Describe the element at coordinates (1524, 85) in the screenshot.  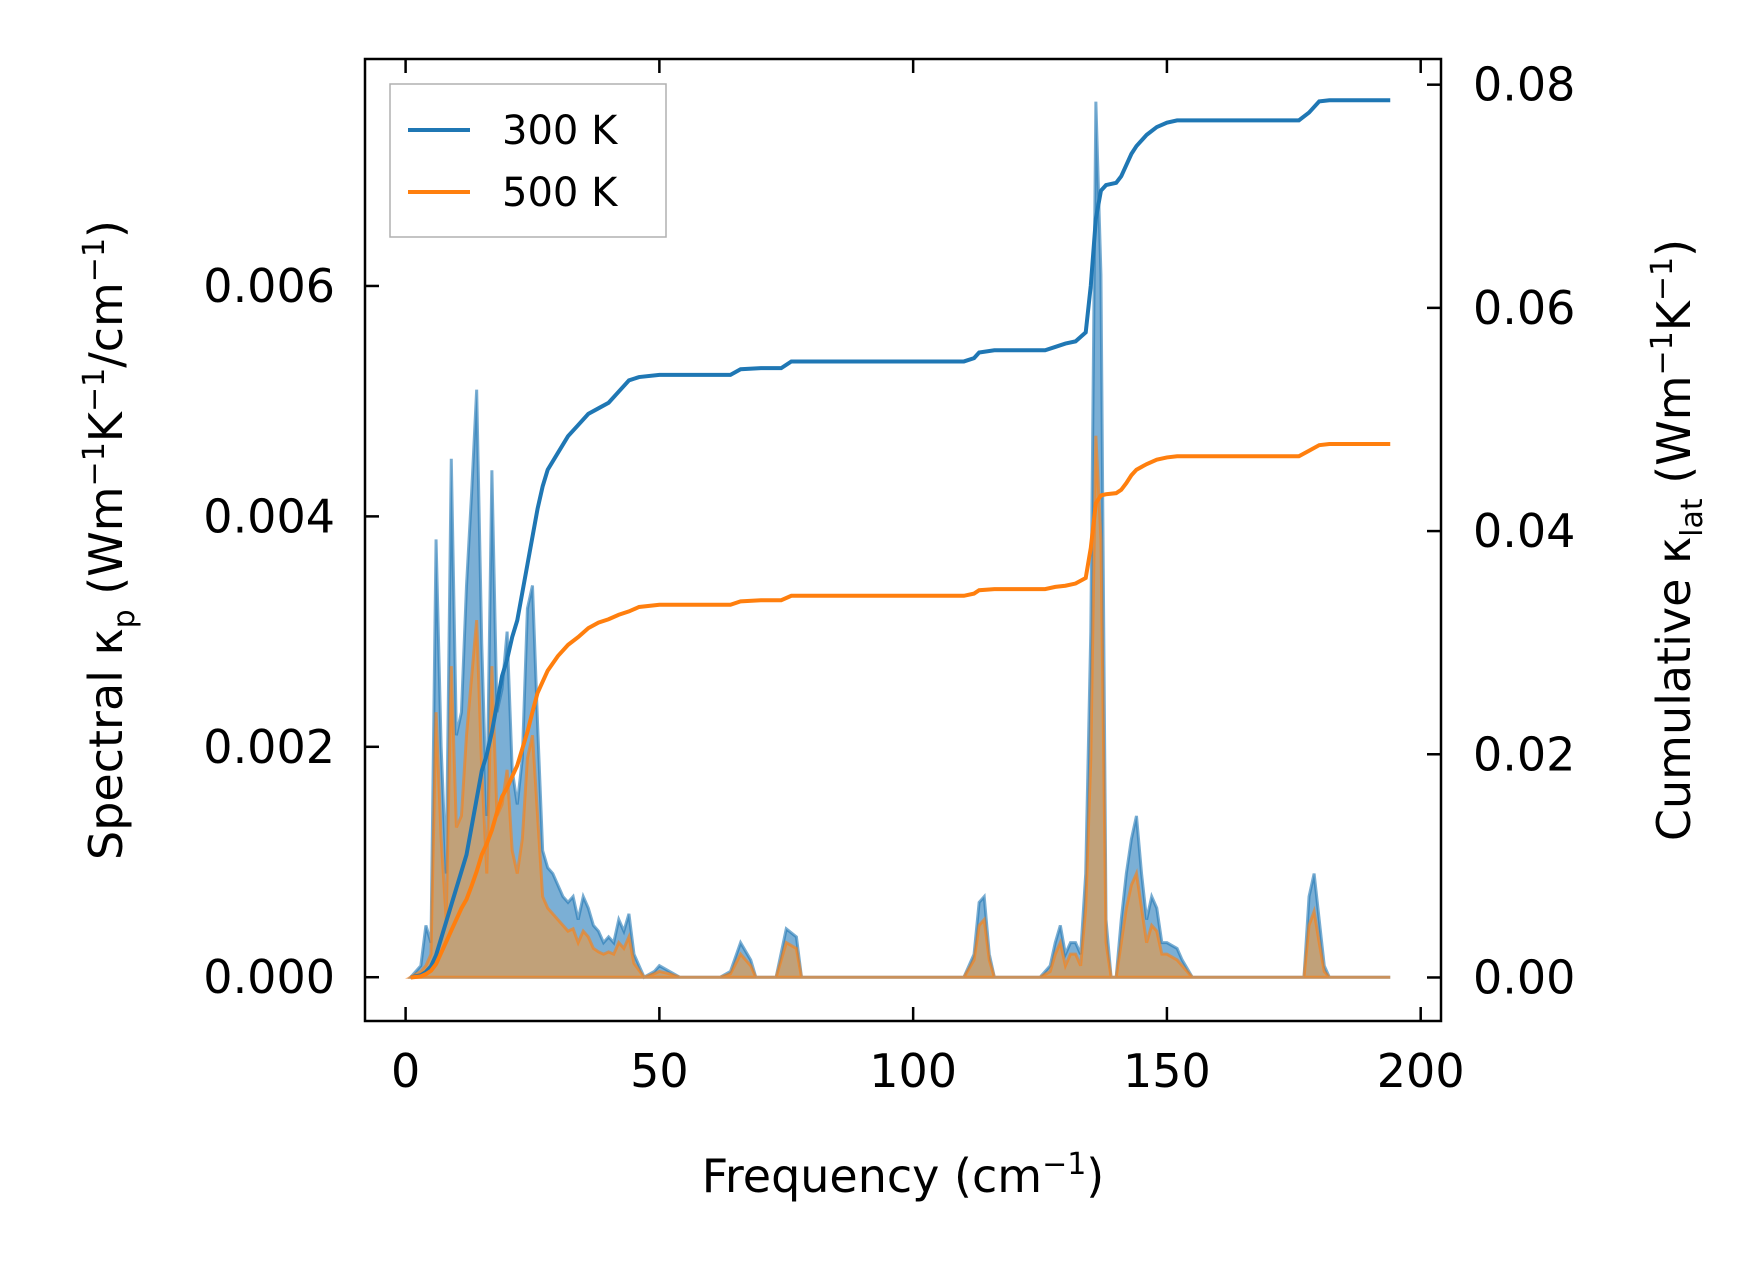
I see `y-right-tick-label: 0.08` at that location.